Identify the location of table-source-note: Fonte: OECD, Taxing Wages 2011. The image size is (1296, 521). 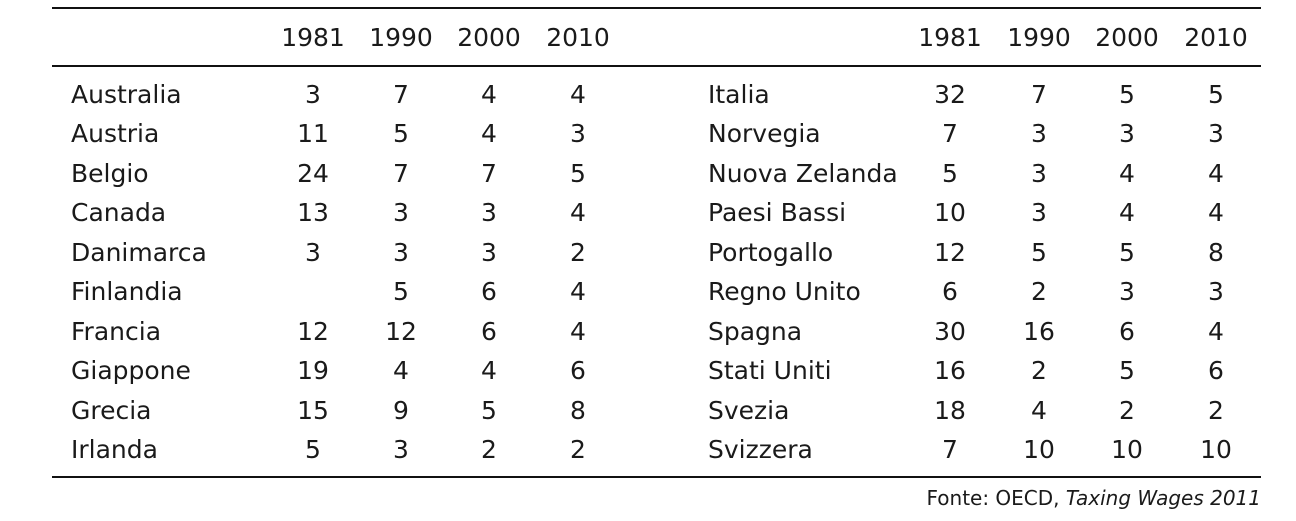
(1093, 498).